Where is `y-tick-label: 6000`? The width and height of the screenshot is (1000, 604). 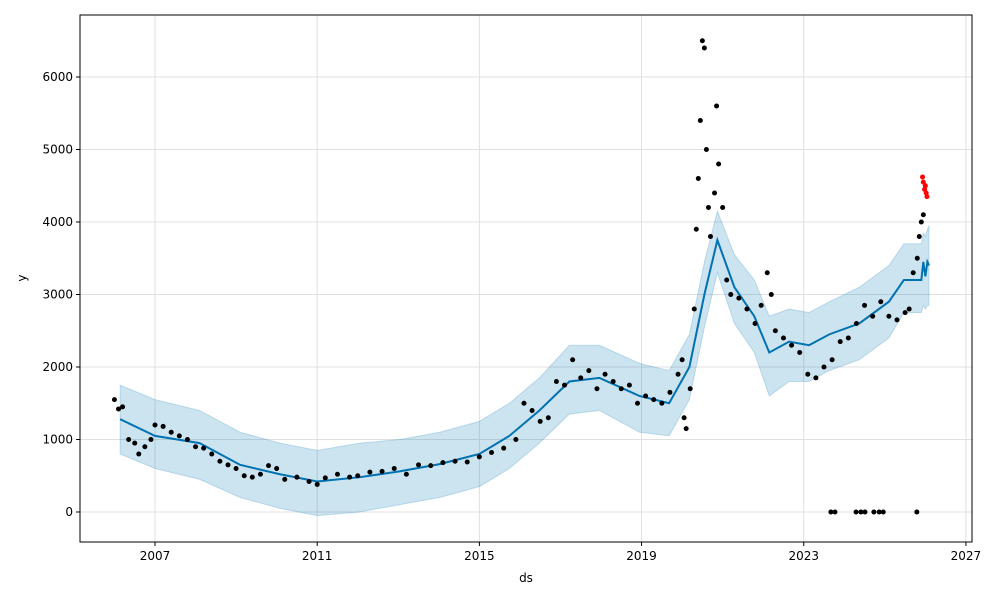 y-tick-label: 6000 is located at coordinates (57, 77).